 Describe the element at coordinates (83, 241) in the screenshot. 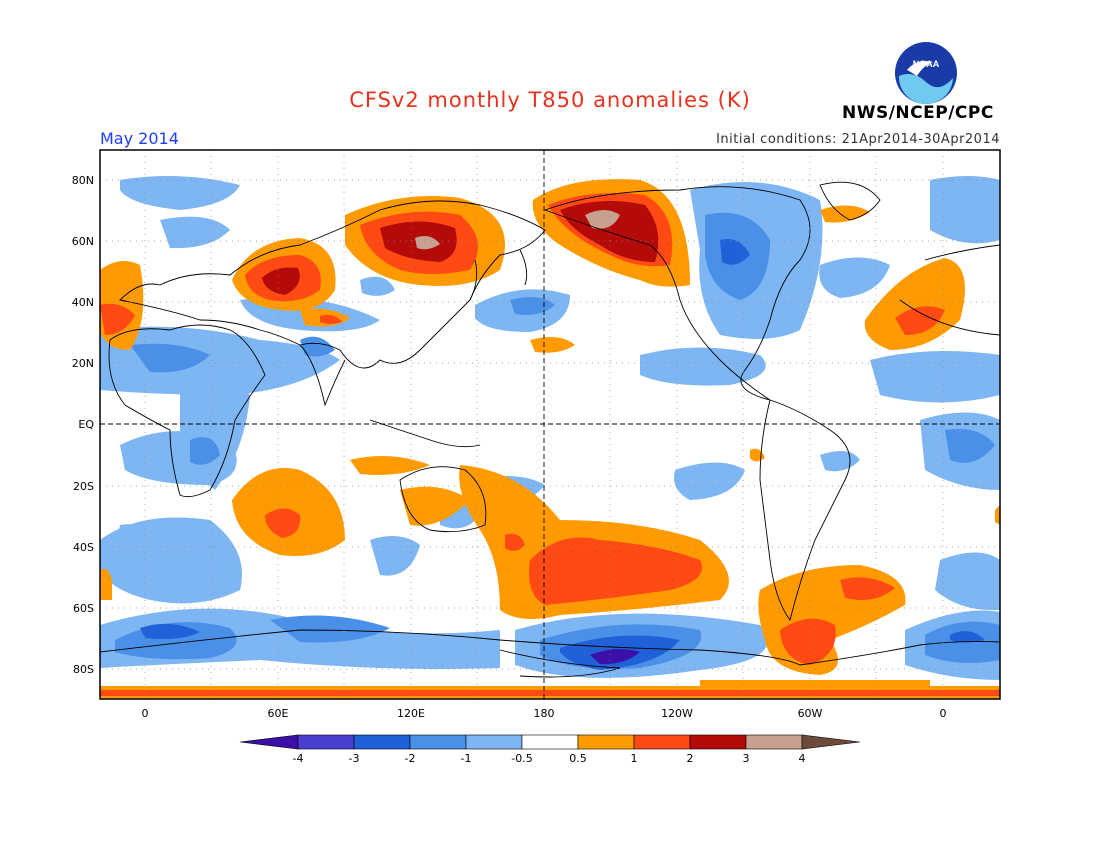

I see `lat-label: 60N` at that location.